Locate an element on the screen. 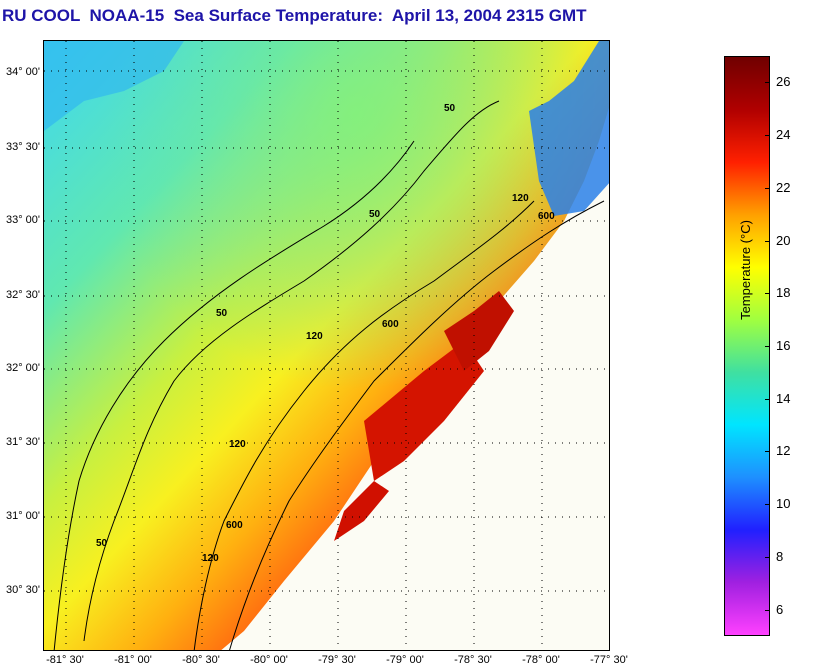  longitude-label: -78° 30' is located at coordinates (473, 660).